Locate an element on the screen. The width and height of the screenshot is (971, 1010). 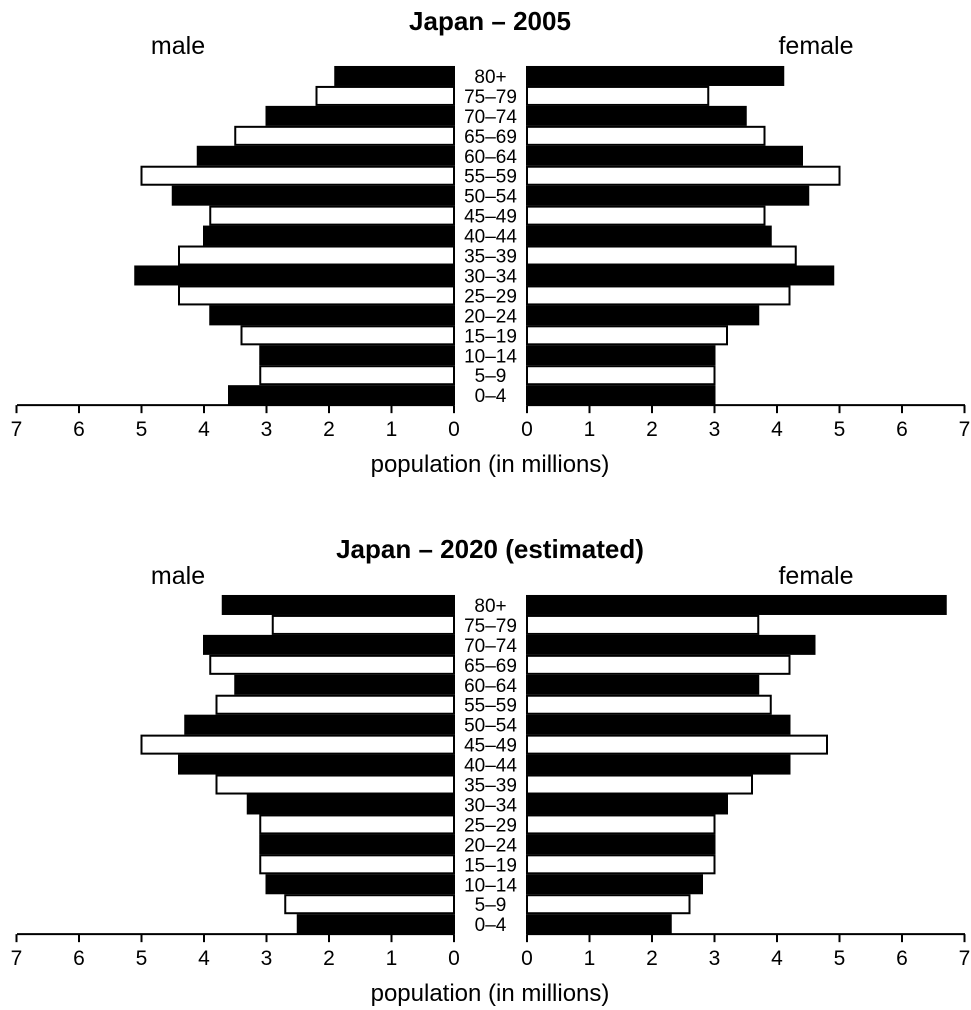
male-tick-label: 2 is located at coordinates (329, 429).